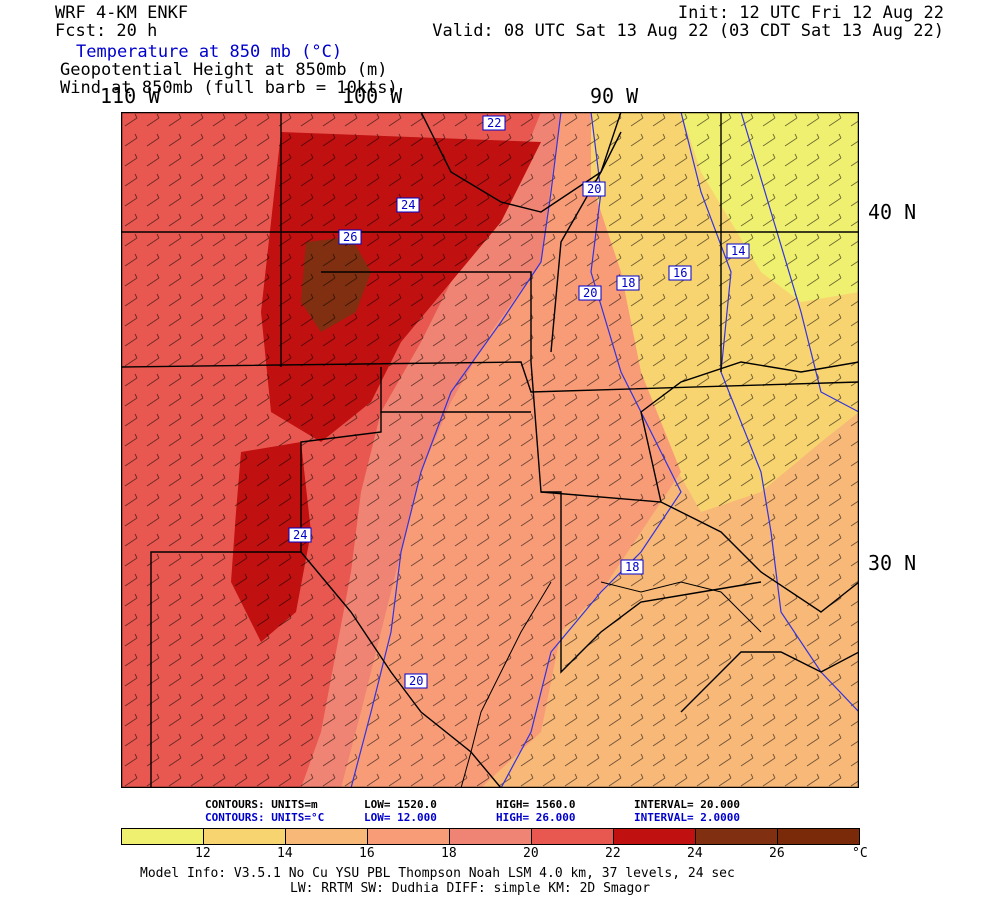 The image size is (1000, 900). I want to click on field-wind: Wind at 850mb (full barb = 10kts), so click(229, 88).